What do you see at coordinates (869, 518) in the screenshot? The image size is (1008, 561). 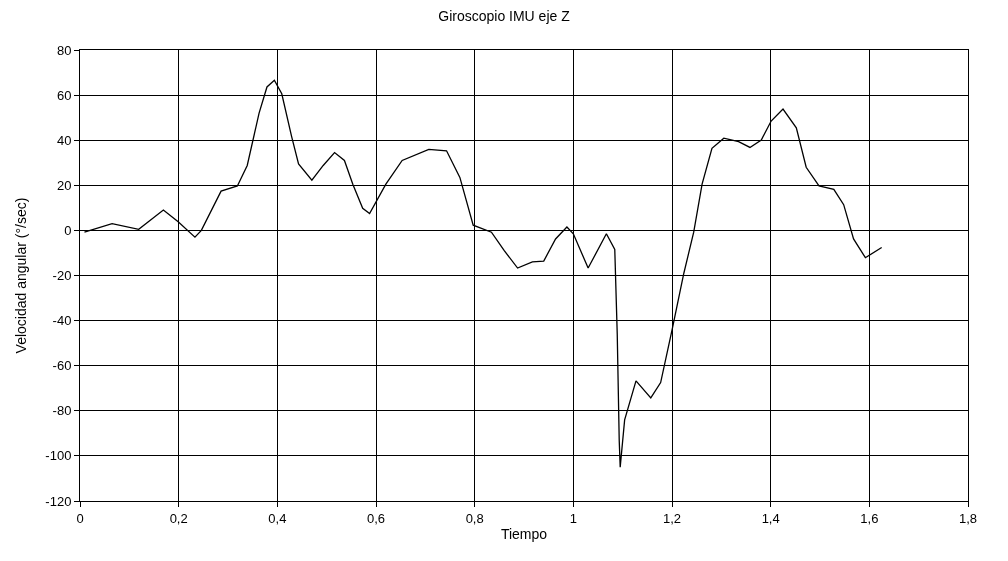 I see `x-tick-label: 1,6` at bounding box center [869, 518].